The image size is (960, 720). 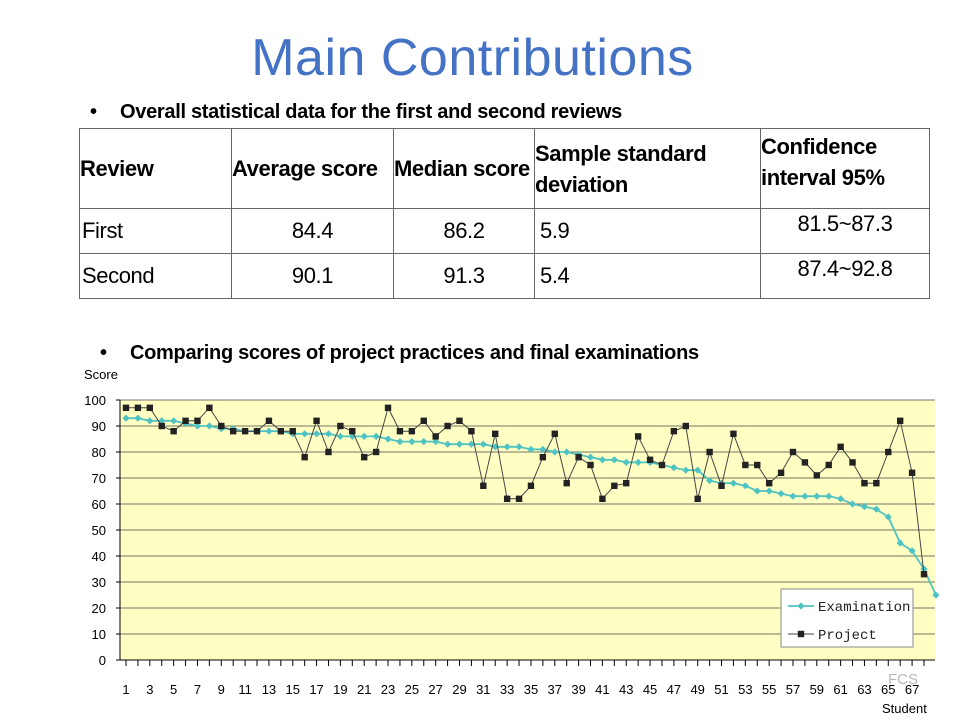 I want to click on table-cell: 90.1, so click(x=312, y=276).